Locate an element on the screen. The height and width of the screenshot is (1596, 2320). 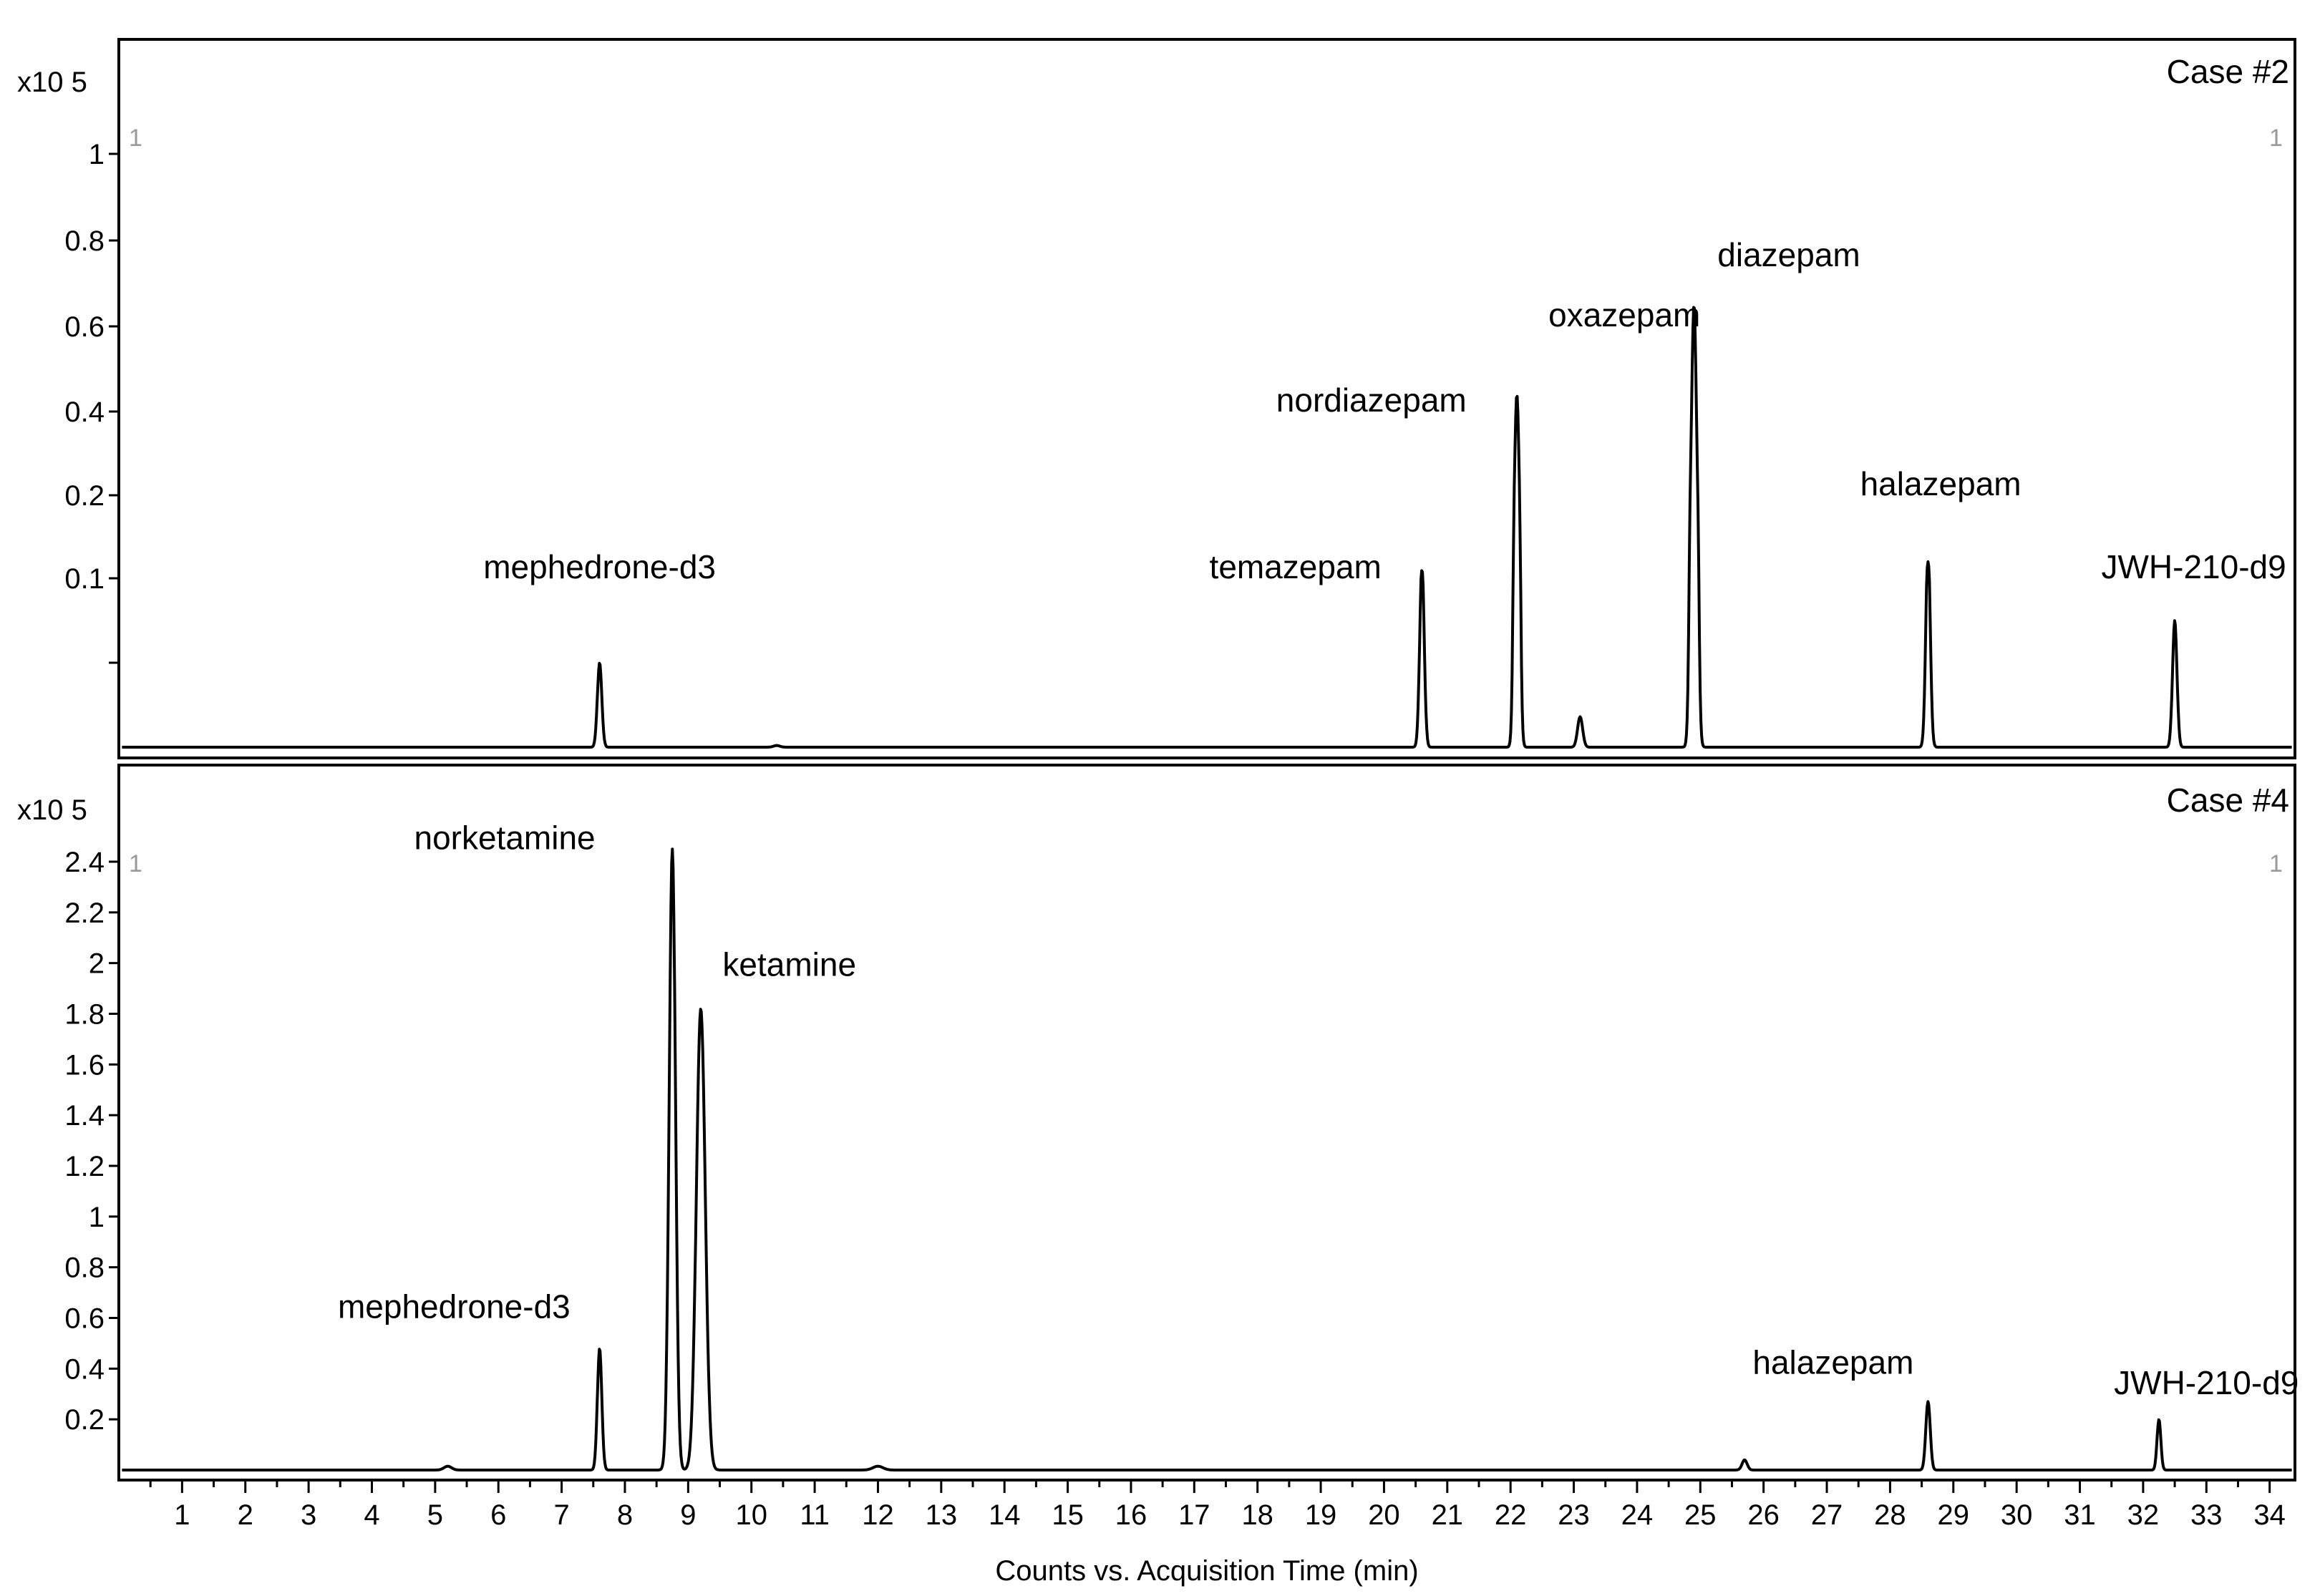
x-tick-label: 14 is located at coordinates (1005, 1515).